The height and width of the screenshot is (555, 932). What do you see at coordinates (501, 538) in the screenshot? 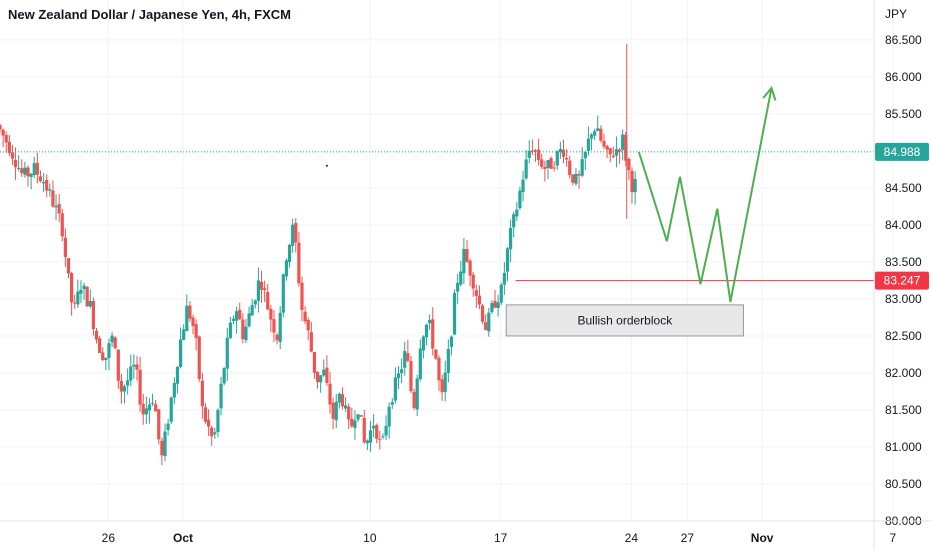
I see `time-tick-label: 17` at bounding box center [501, 538].